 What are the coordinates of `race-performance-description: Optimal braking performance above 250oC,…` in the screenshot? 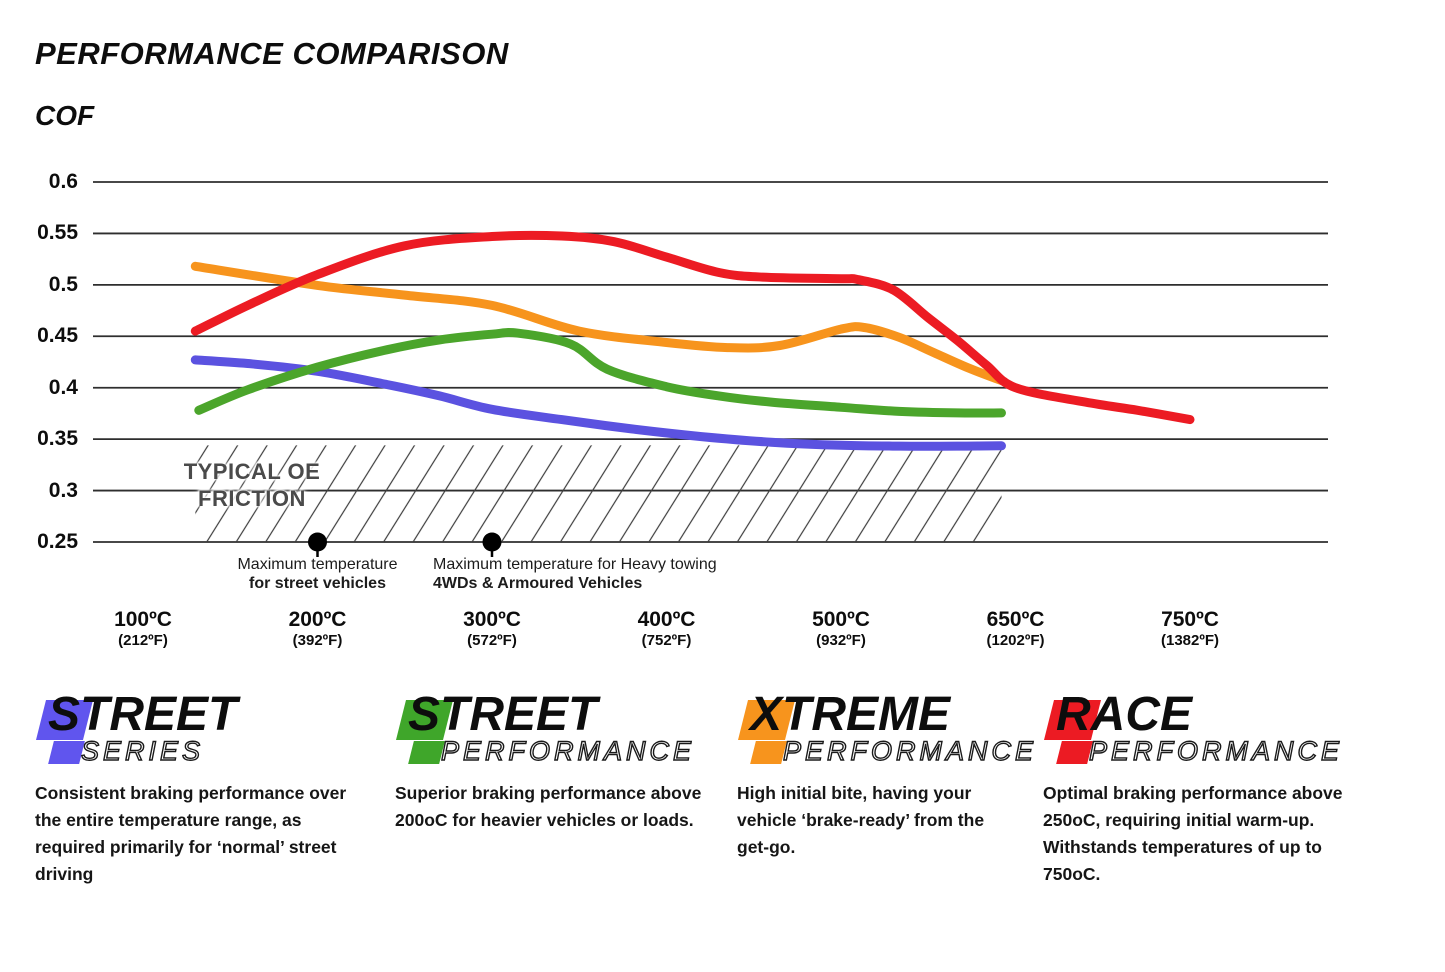 It's located at (1193, 833).